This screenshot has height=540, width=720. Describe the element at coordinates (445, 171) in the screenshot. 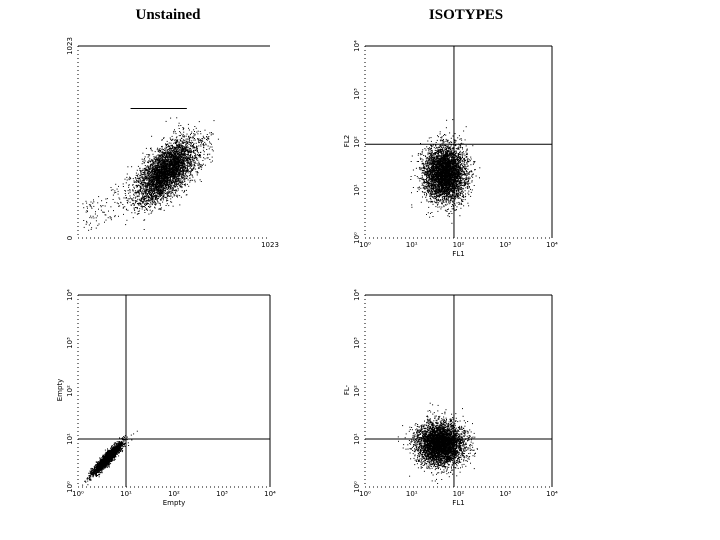

I see `data-points` at that location.